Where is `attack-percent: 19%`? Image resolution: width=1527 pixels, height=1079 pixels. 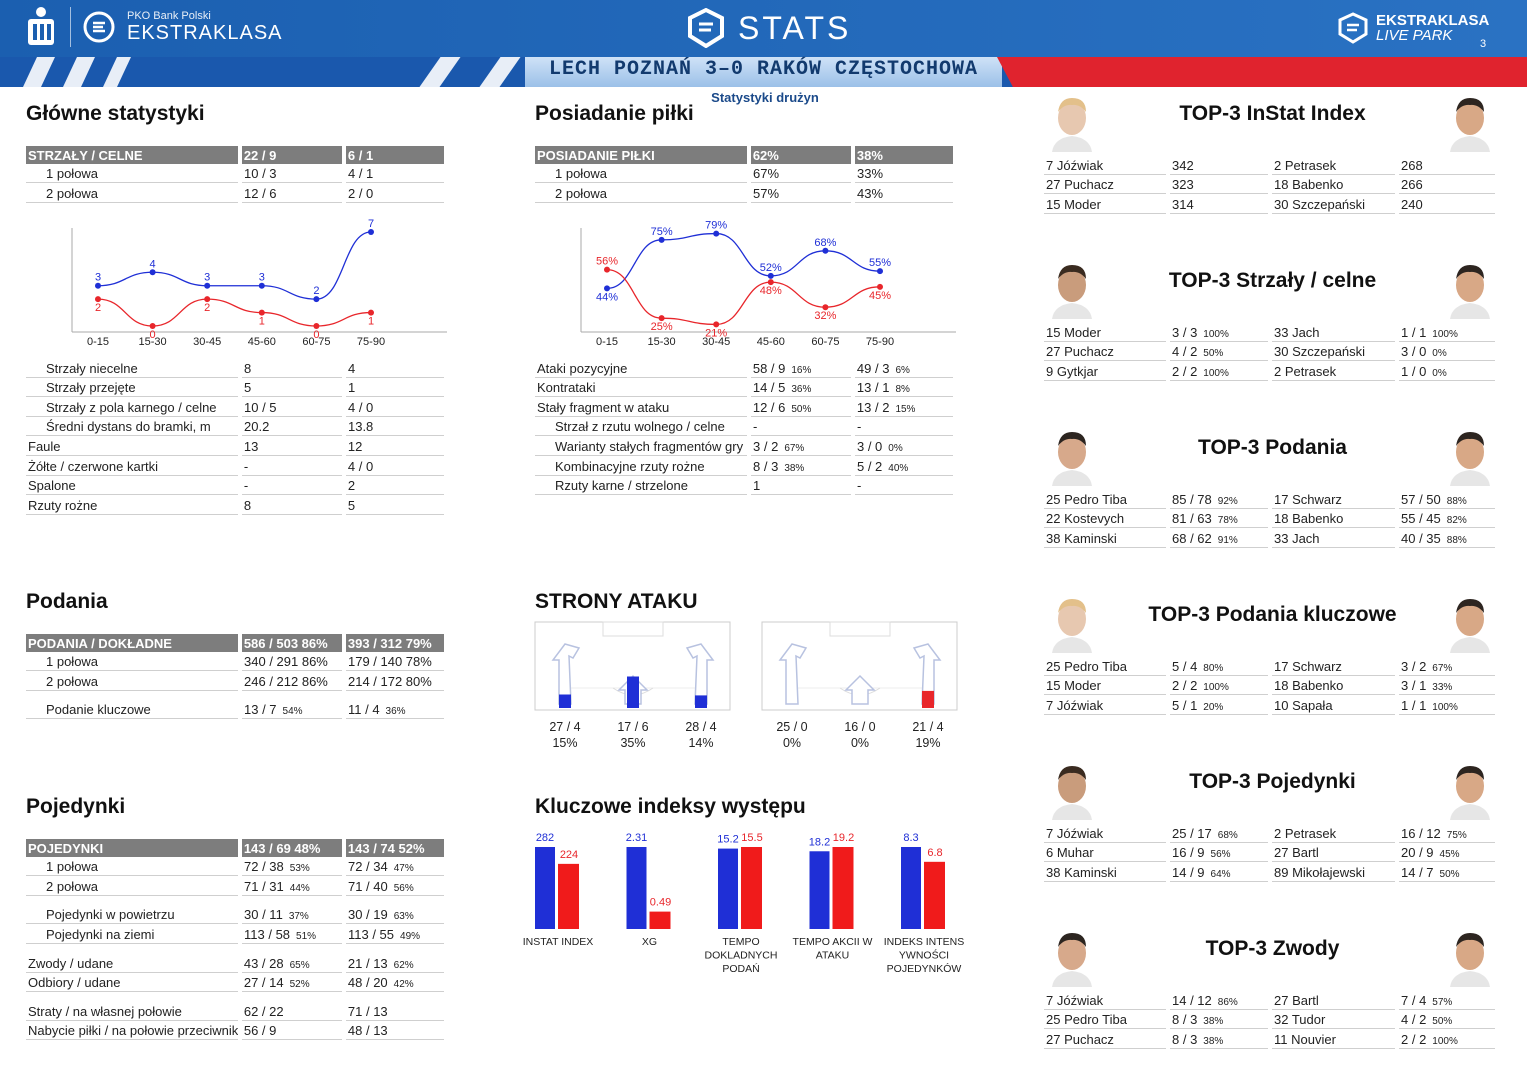
attack-percent: 19% is located at coordinates (927, 743).